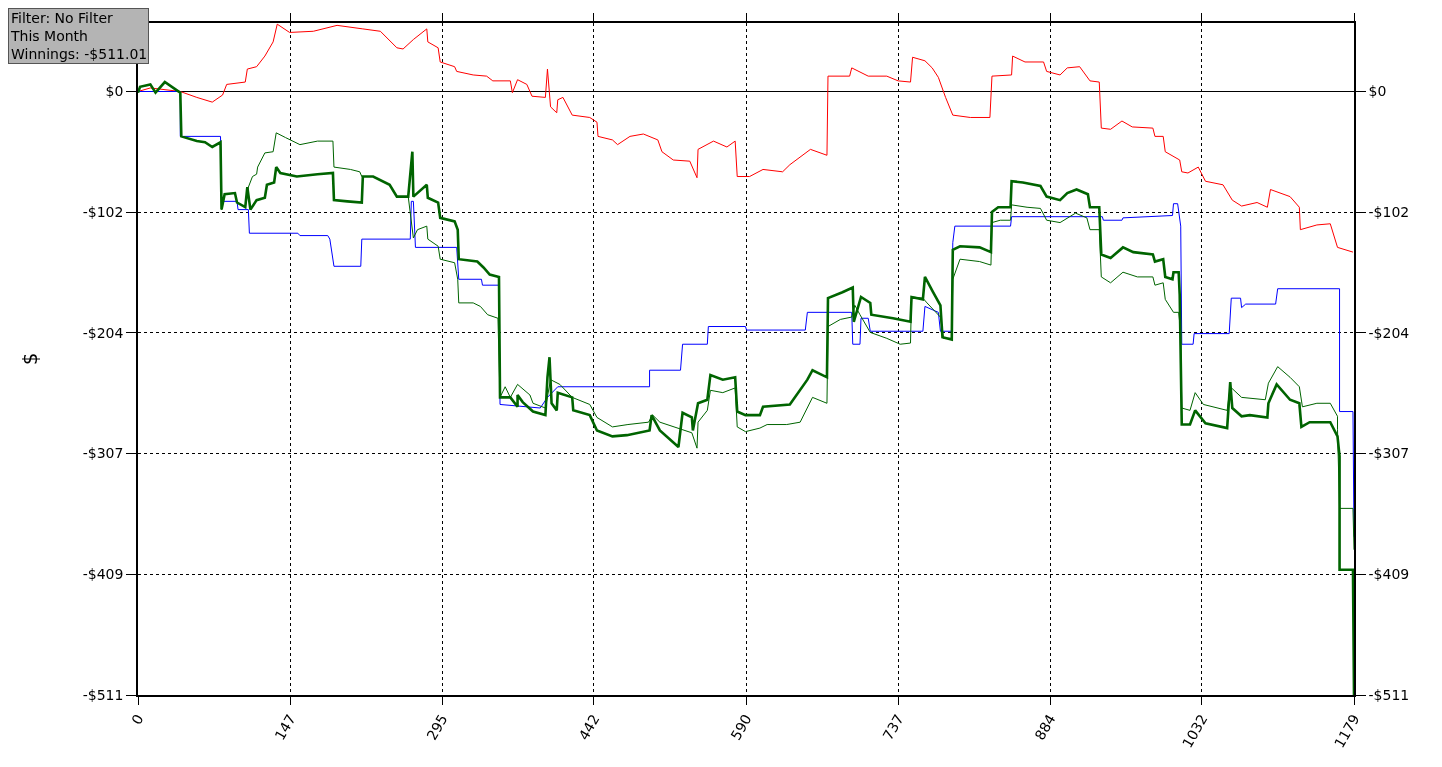  Describe the element at coordinates (29, 359) in the screenshot. I see `y-axis-title: $` at that location.